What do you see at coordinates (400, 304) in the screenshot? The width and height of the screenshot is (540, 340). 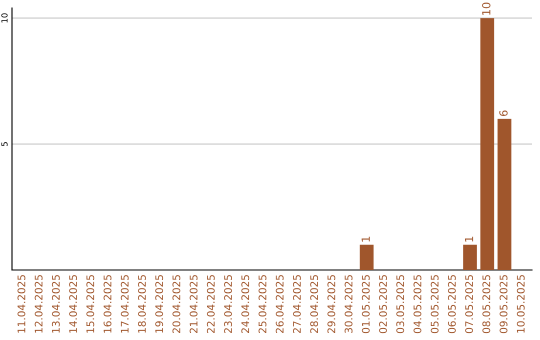 I see `x-tick-label: 03.05.2025` at bounding box center [400, 304].